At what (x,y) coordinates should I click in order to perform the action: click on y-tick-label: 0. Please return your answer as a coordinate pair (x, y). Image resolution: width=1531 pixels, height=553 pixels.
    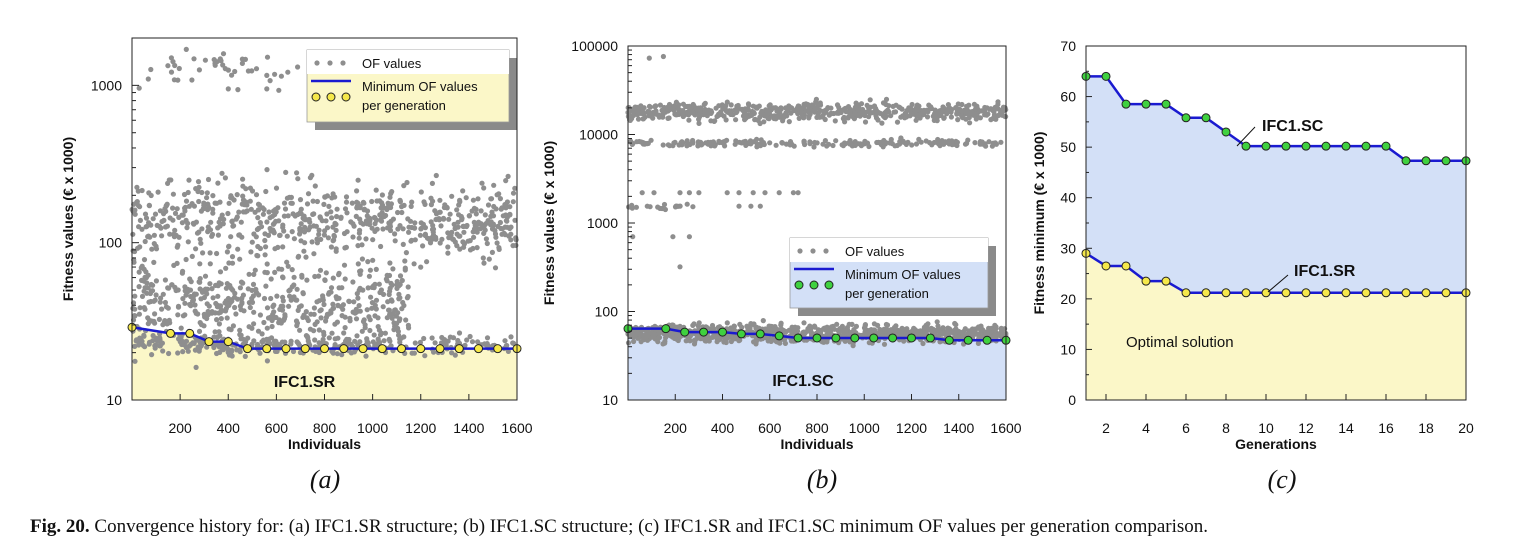
    Looking at the image, I should click on (1072, 400).